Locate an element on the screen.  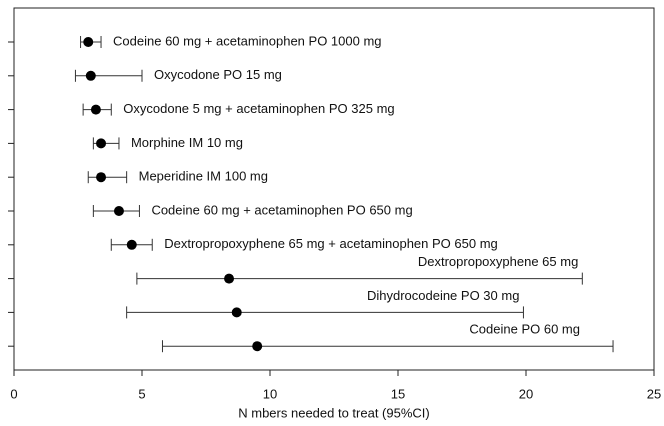
x-tick-label: 10 is located at coordinates (270, 393).